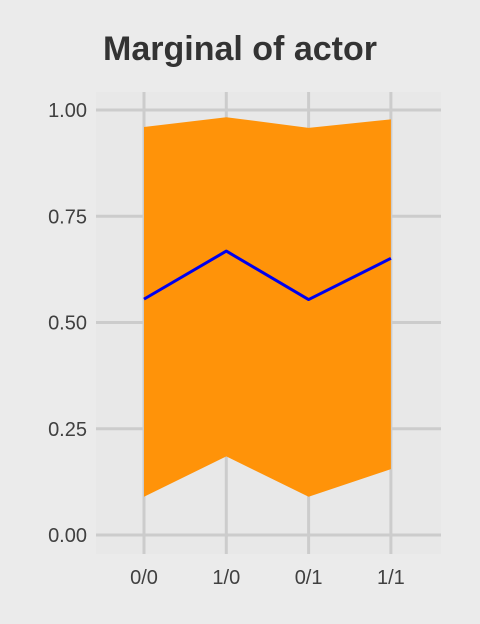 The width and height of the screenshot is (480, 624). What do you see at coordinates (391, 578) in the screenshot?
I see `x-tick-label: 1/1` at bounding box center [391, 578].